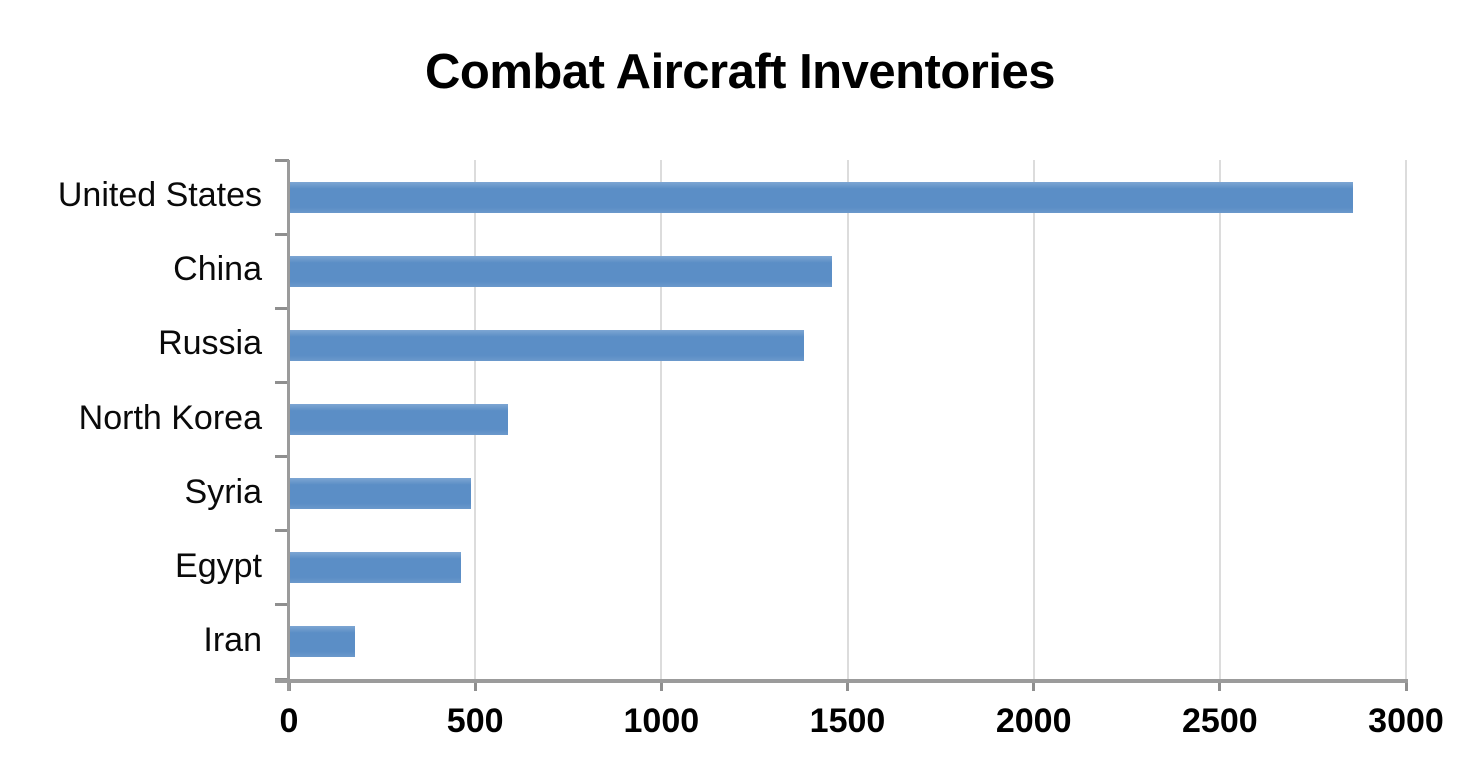 This screenshot has width=1480, height=778. Describe the element at coordinates (376, 568) in the screenshot. I see `bar-egypt` at that location.